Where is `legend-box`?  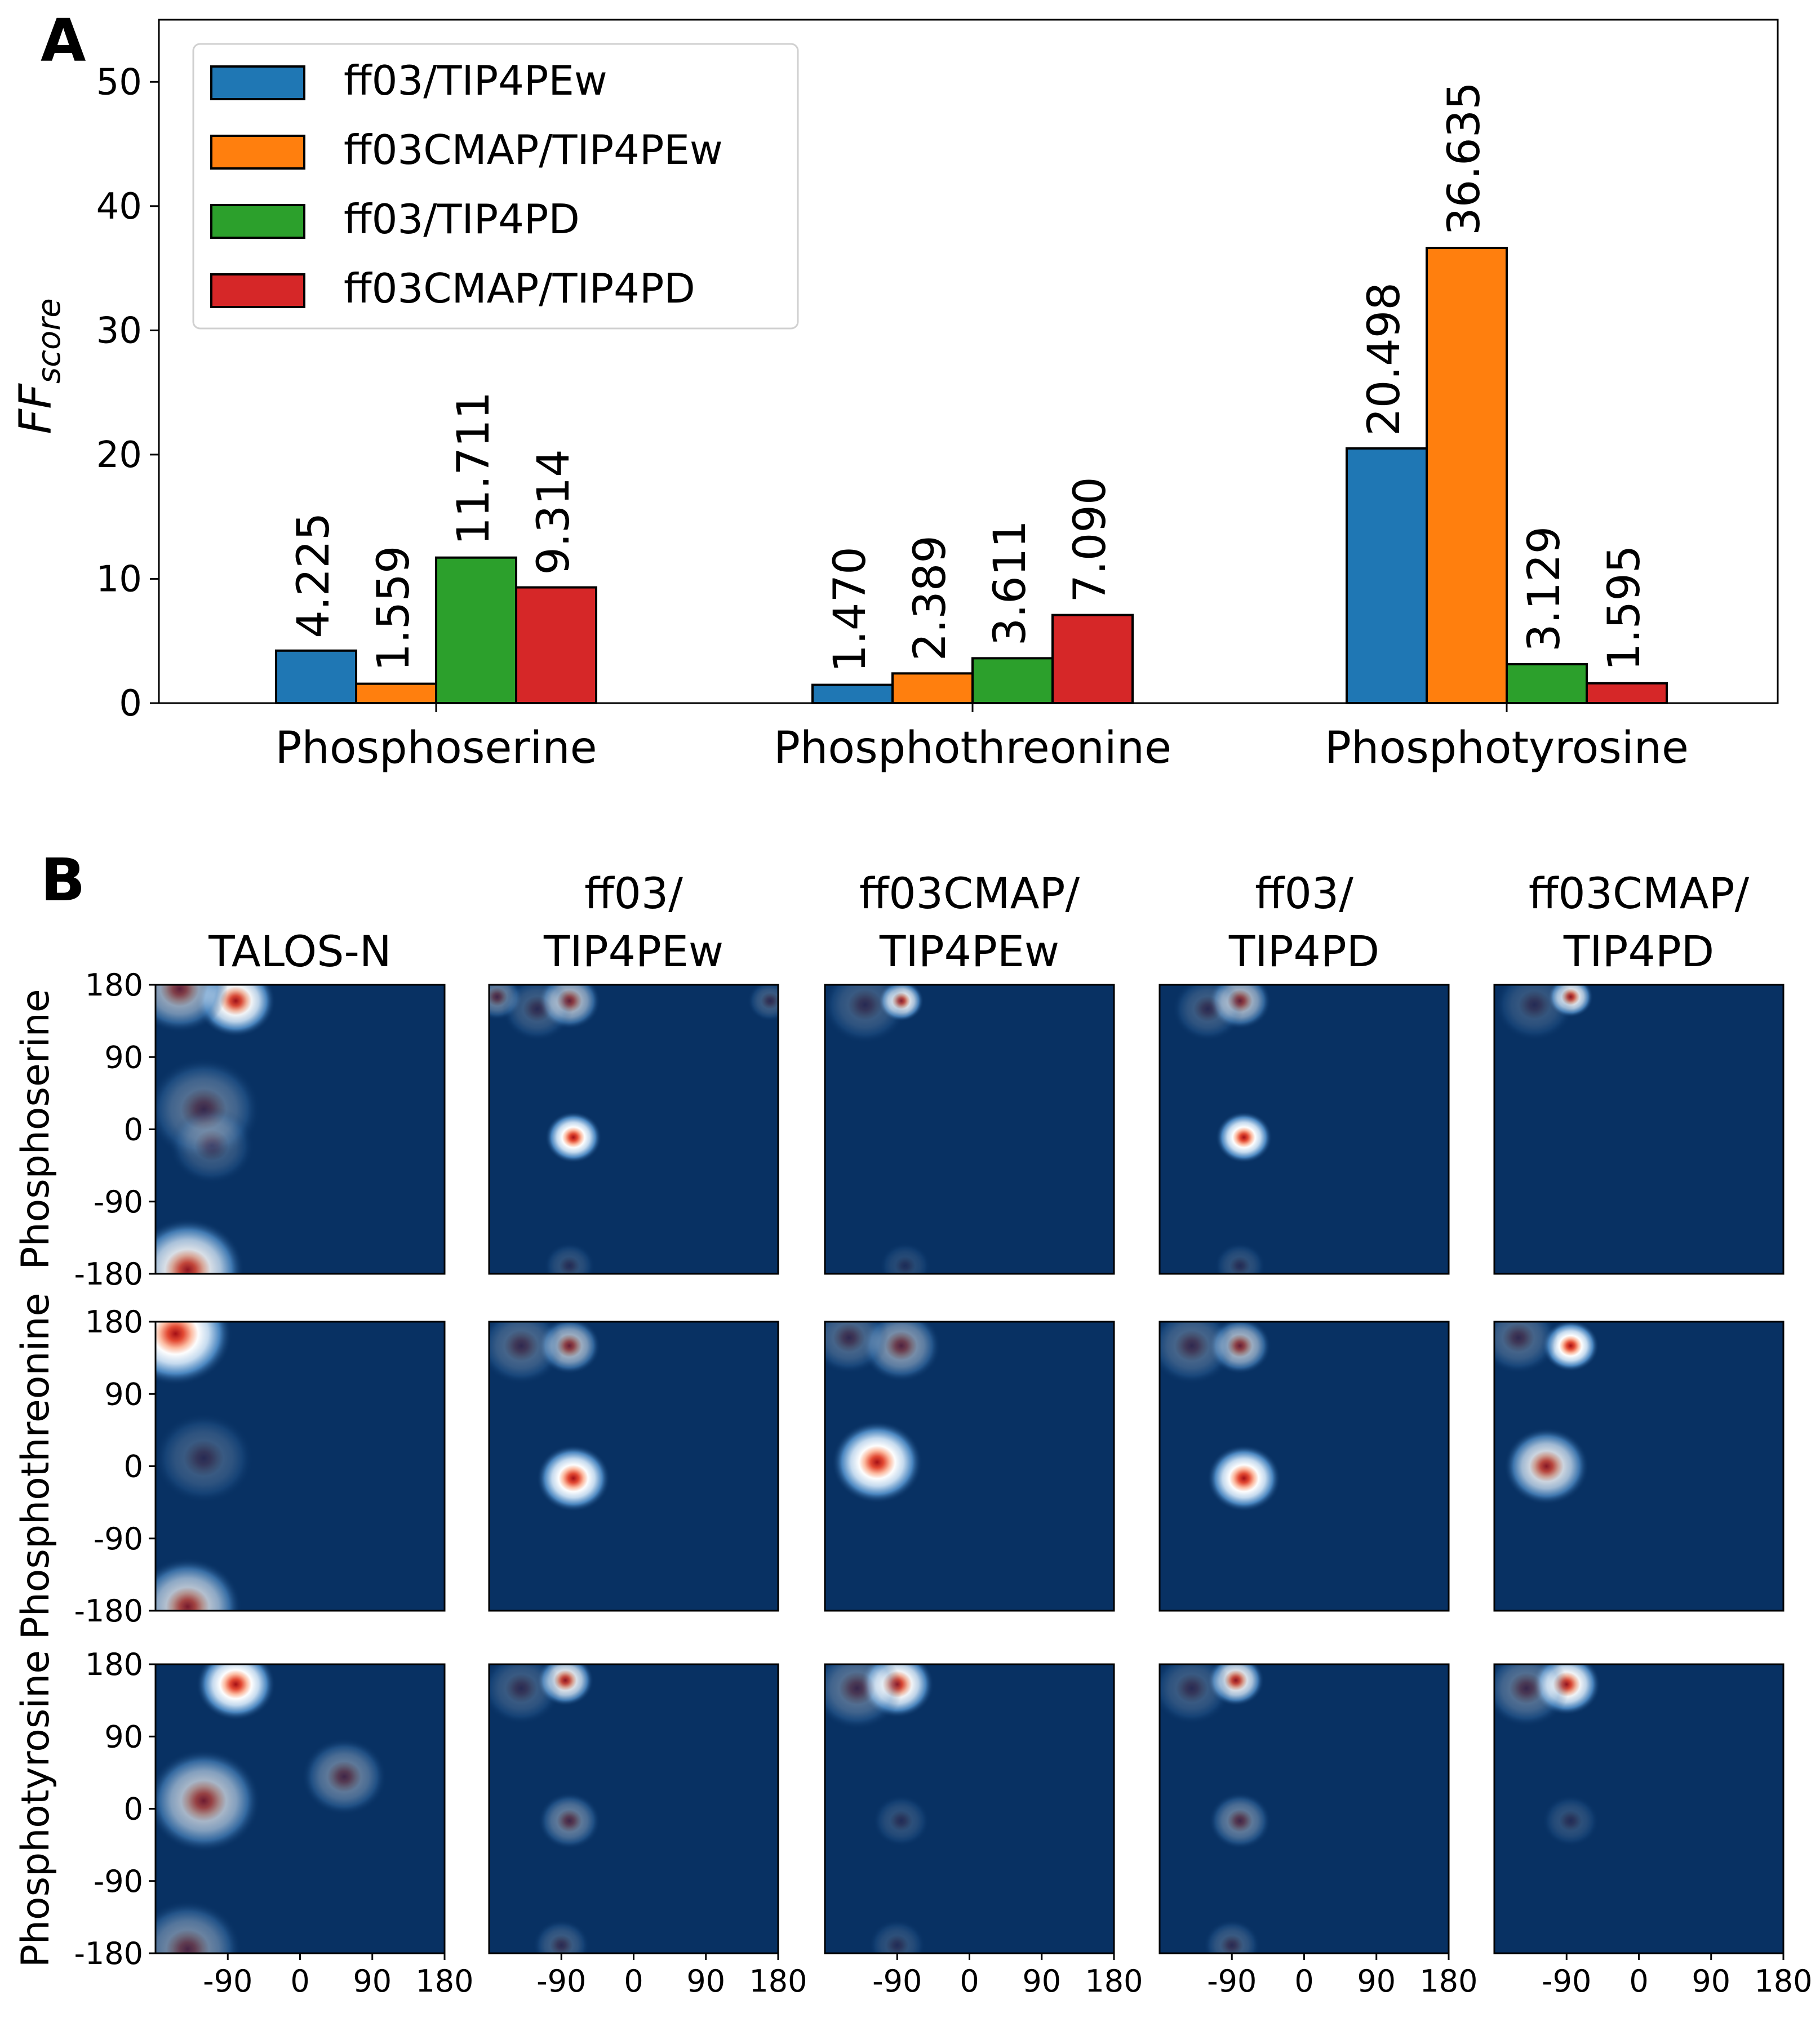 legend-box is located at coordinates (495, 186).